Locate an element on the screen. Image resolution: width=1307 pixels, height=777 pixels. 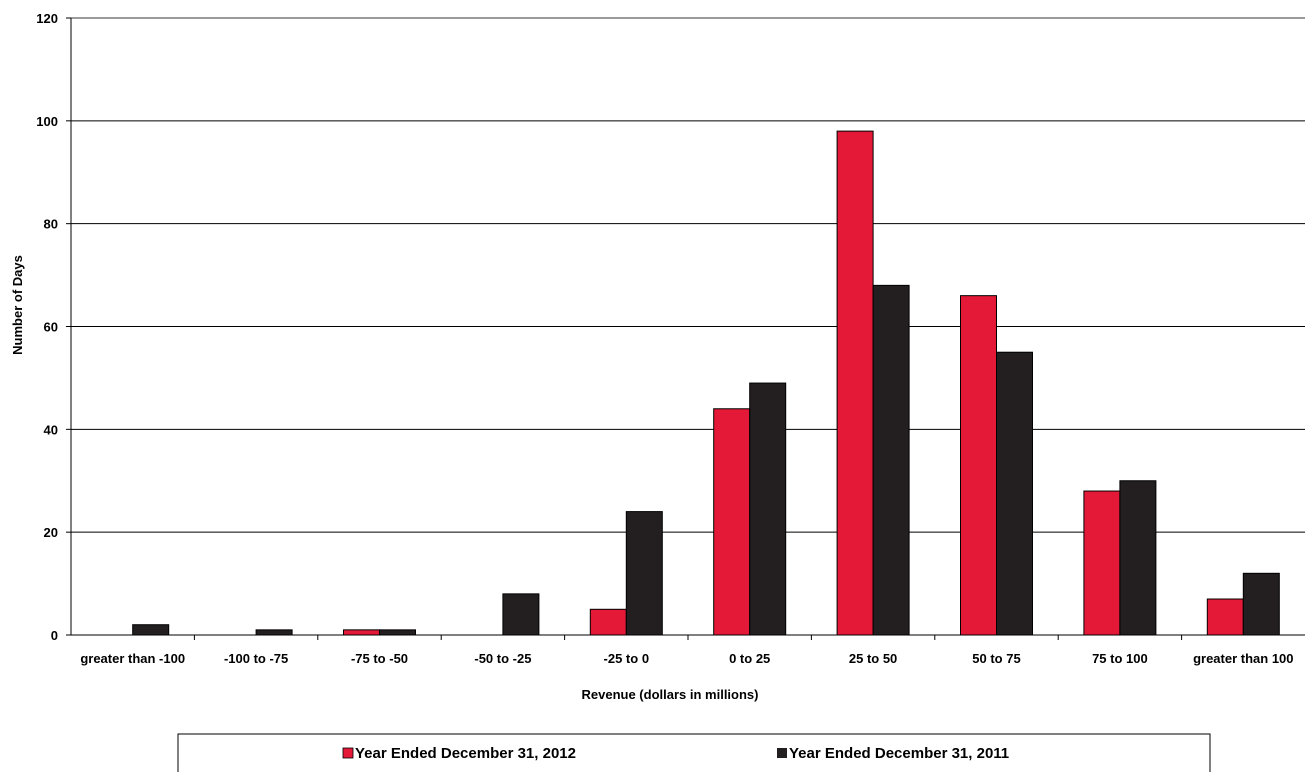
y-tick-label: 20 is located at coordinates (51, 532).